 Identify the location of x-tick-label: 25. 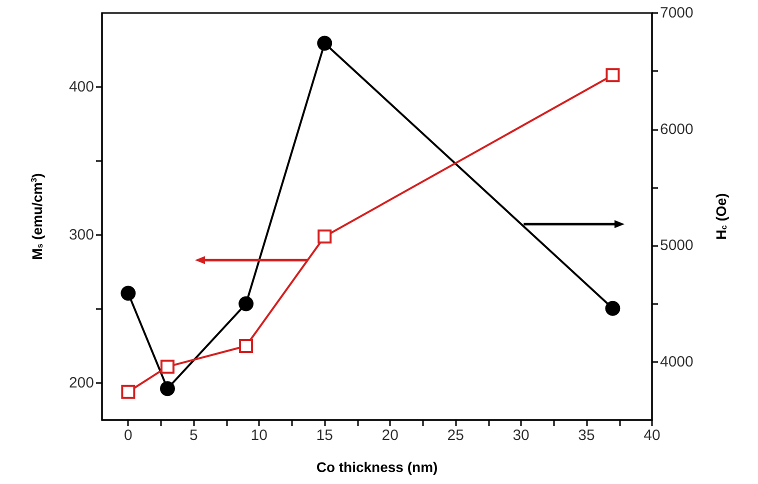
(455, 435).